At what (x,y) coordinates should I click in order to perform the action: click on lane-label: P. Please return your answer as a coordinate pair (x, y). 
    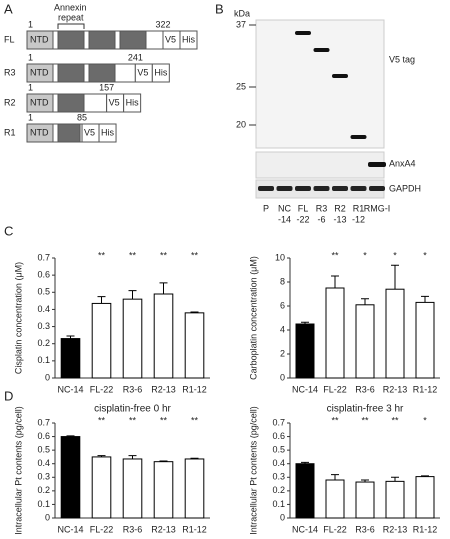
    Looking at the image, I should click on (266, 208).